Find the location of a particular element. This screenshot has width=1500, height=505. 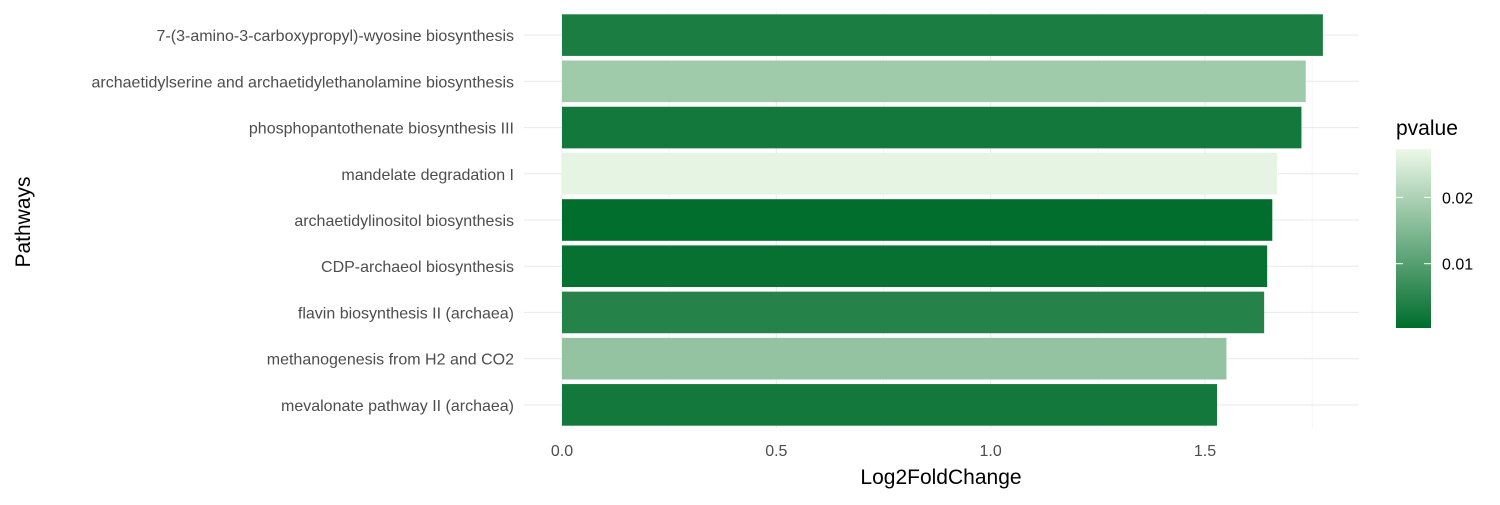

legend-tick-label: 0.01 is located at coordinates (1457, 265).